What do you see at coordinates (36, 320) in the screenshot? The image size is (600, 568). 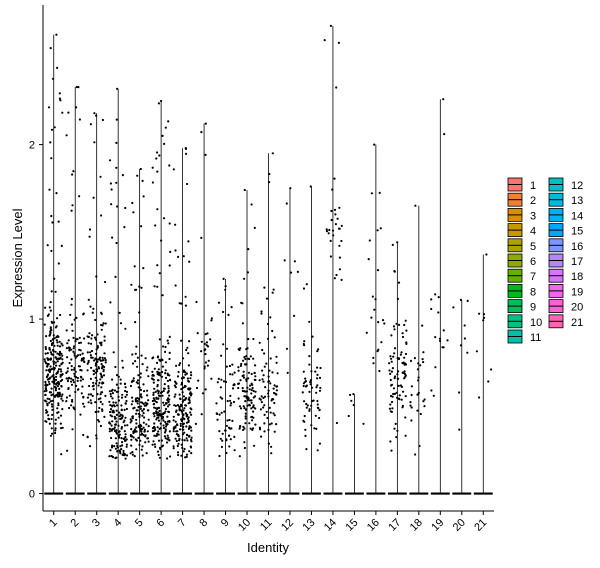 I see `y-ticks: 0 1 2` at bounding box center [36, 320].